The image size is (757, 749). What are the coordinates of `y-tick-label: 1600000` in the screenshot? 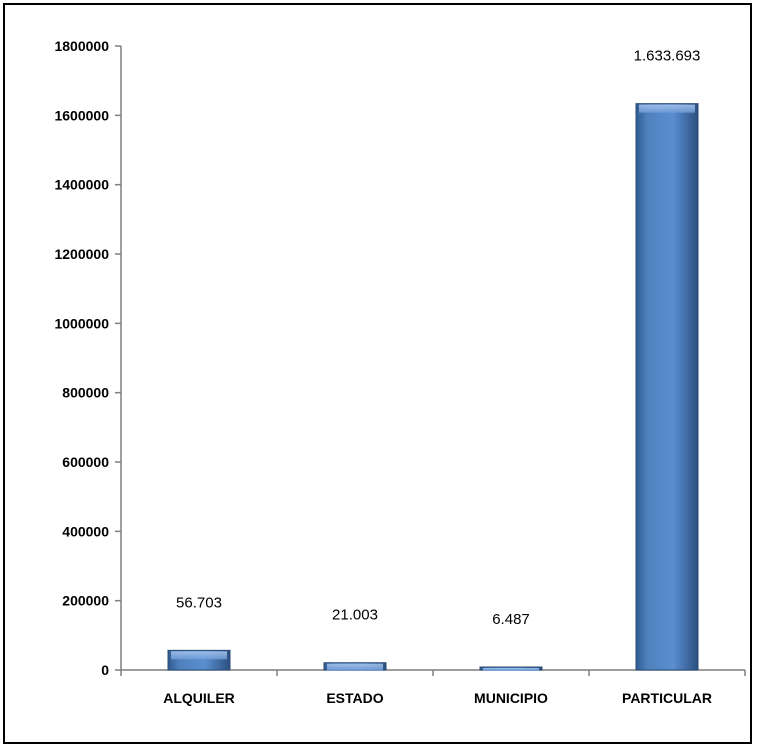 It's located at (81, 115).